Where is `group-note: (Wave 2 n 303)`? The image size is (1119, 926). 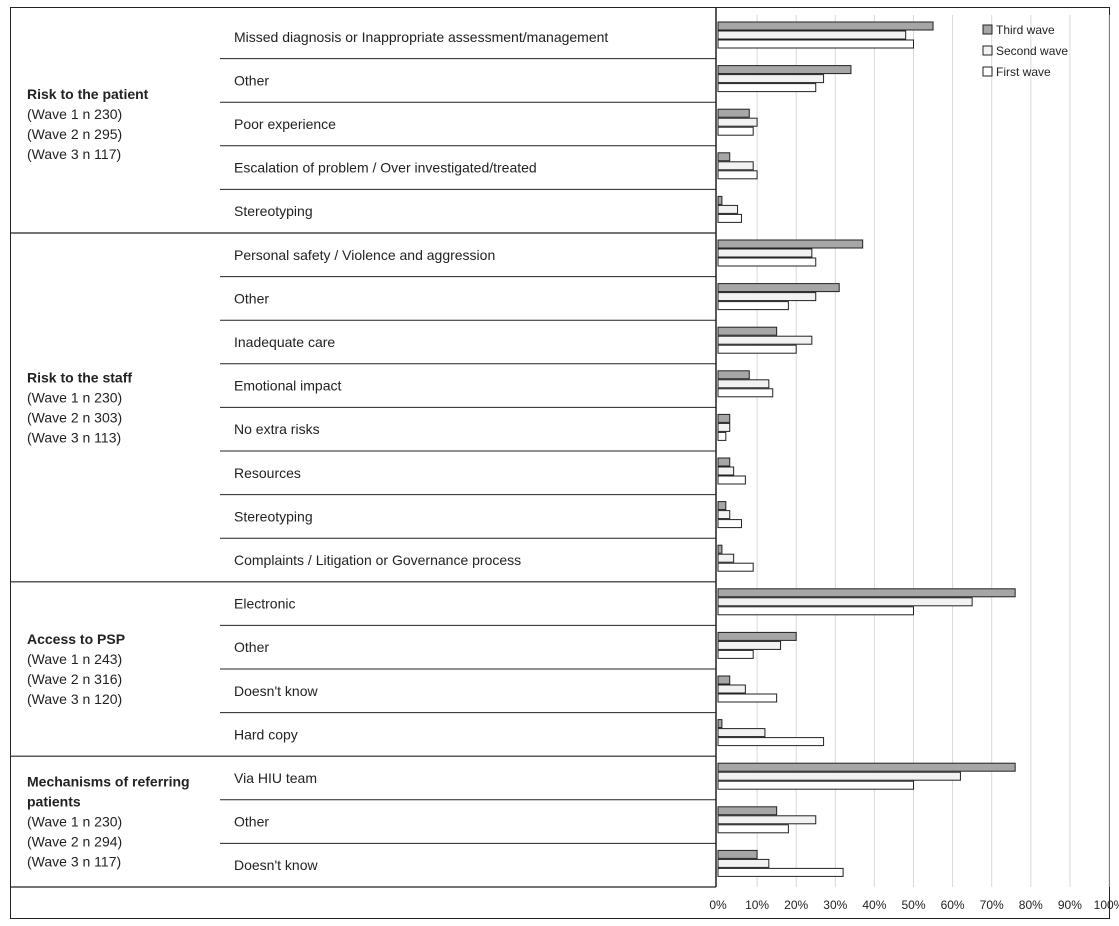
group-note: (Wave 2 n 303) is located at coordinates (74, 417).